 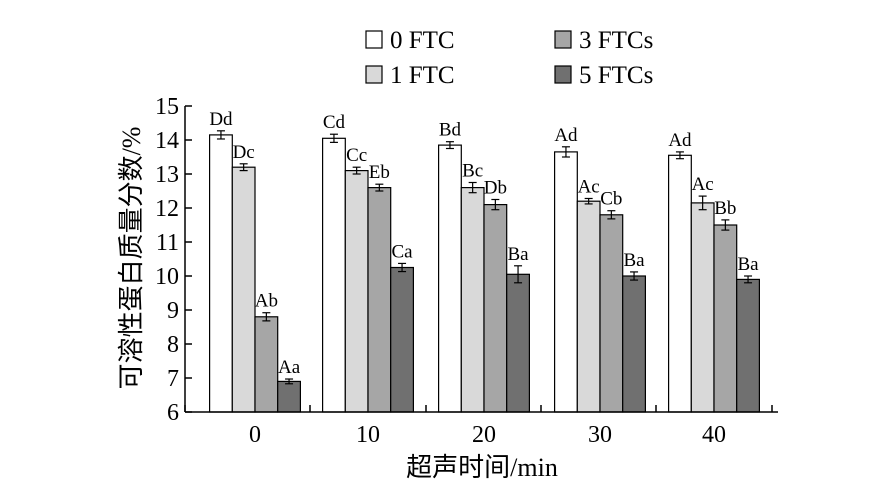 I want to click on x-axis-title: 超声时间/min, so click(x=482, y=467).